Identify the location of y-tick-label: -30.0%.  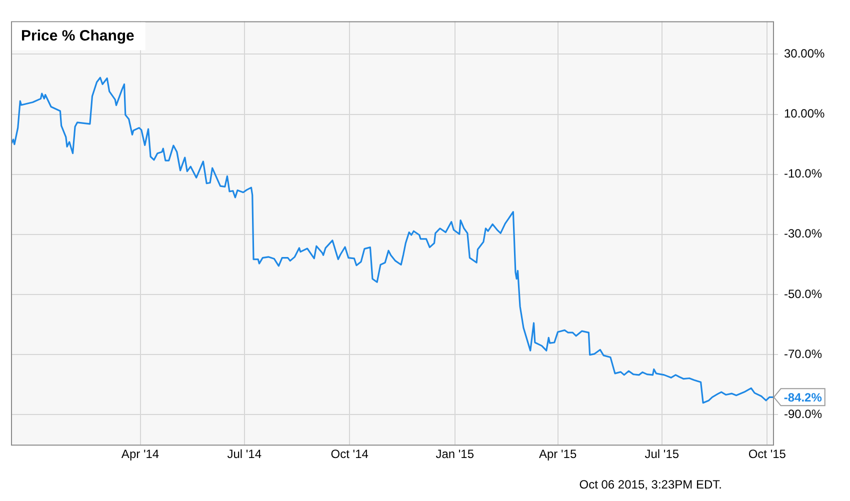
(803, 233).